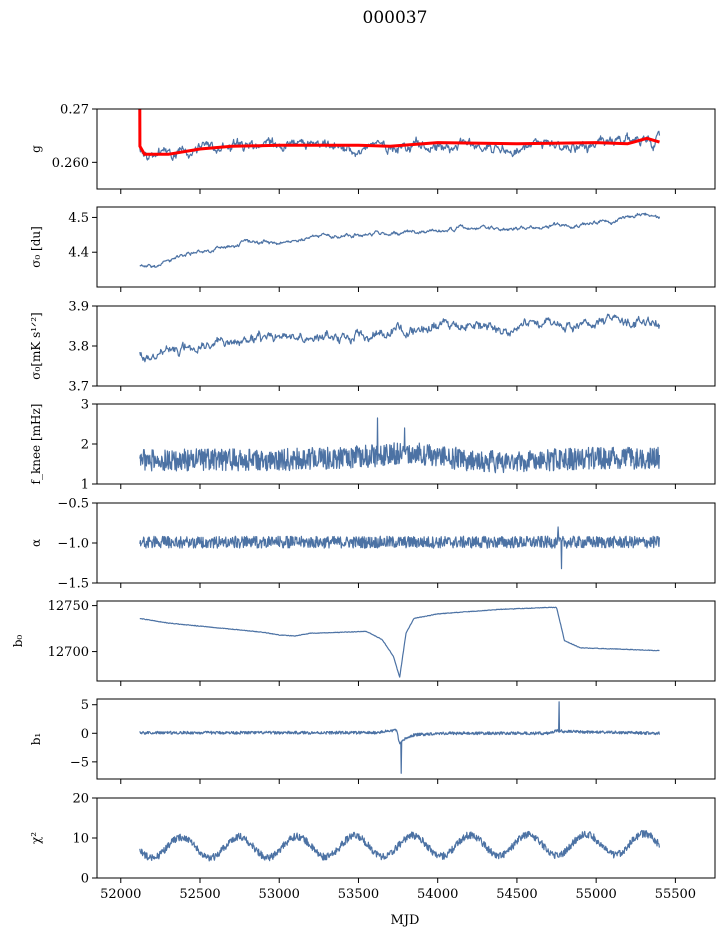 The height and width of the screenshot is (936, 725). I want to click on x-tick-label: 53500, so click(358, 894).